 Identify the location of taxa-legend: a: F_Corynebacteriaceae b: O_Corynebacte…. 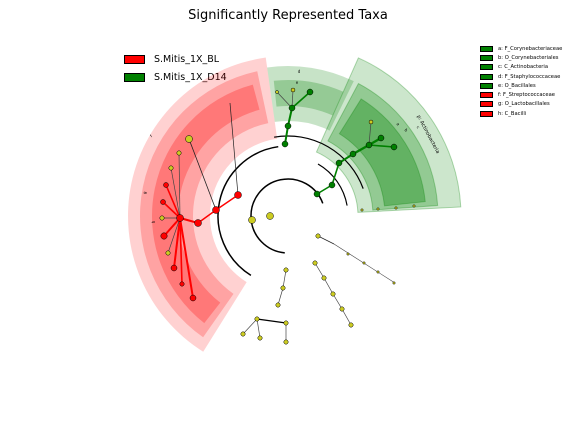
(521, 81).